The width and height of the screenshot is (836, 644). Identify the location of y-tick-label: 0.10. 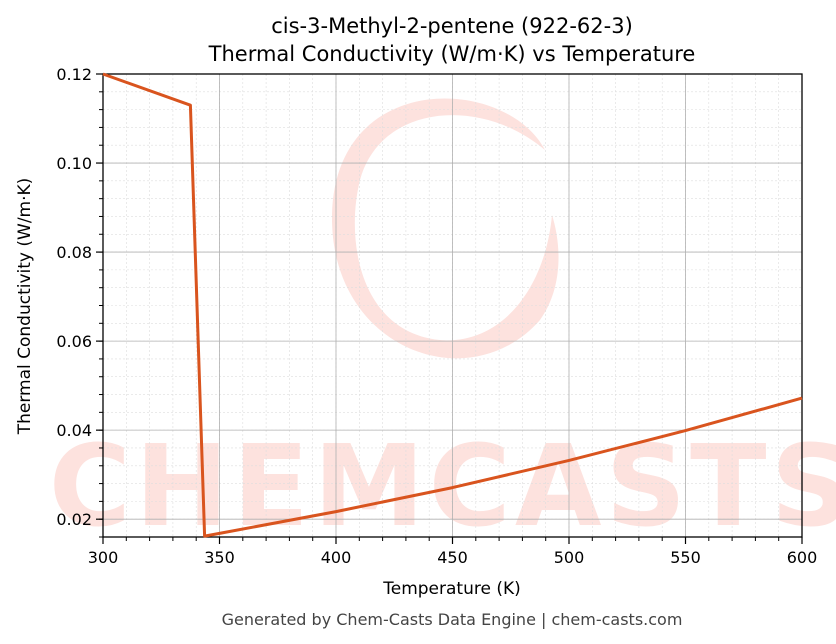
(74, 163).